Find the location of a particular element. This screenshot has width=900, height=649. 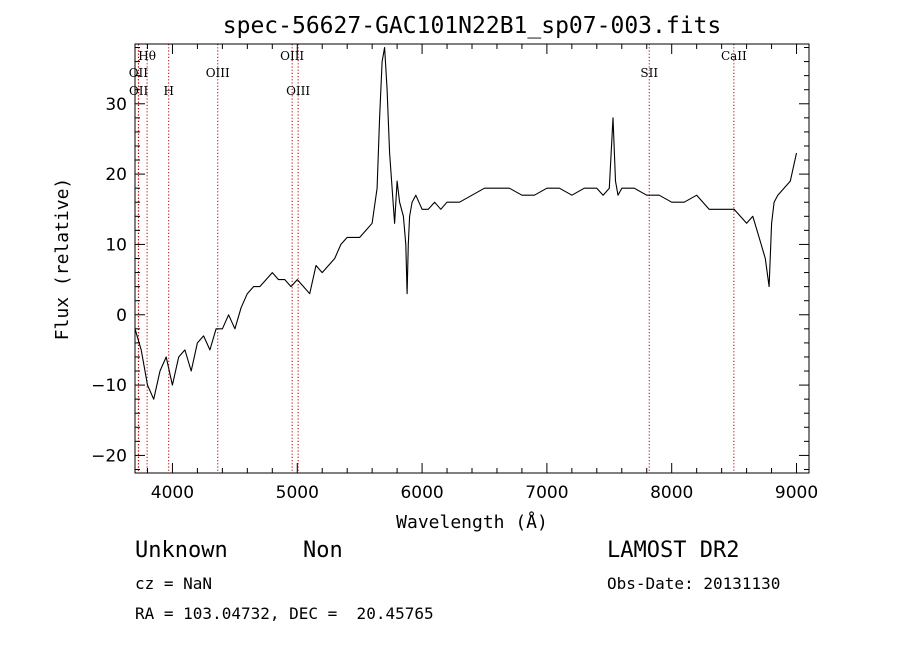

redshift-text: cz = NaN is located at coordinates (174, 583).